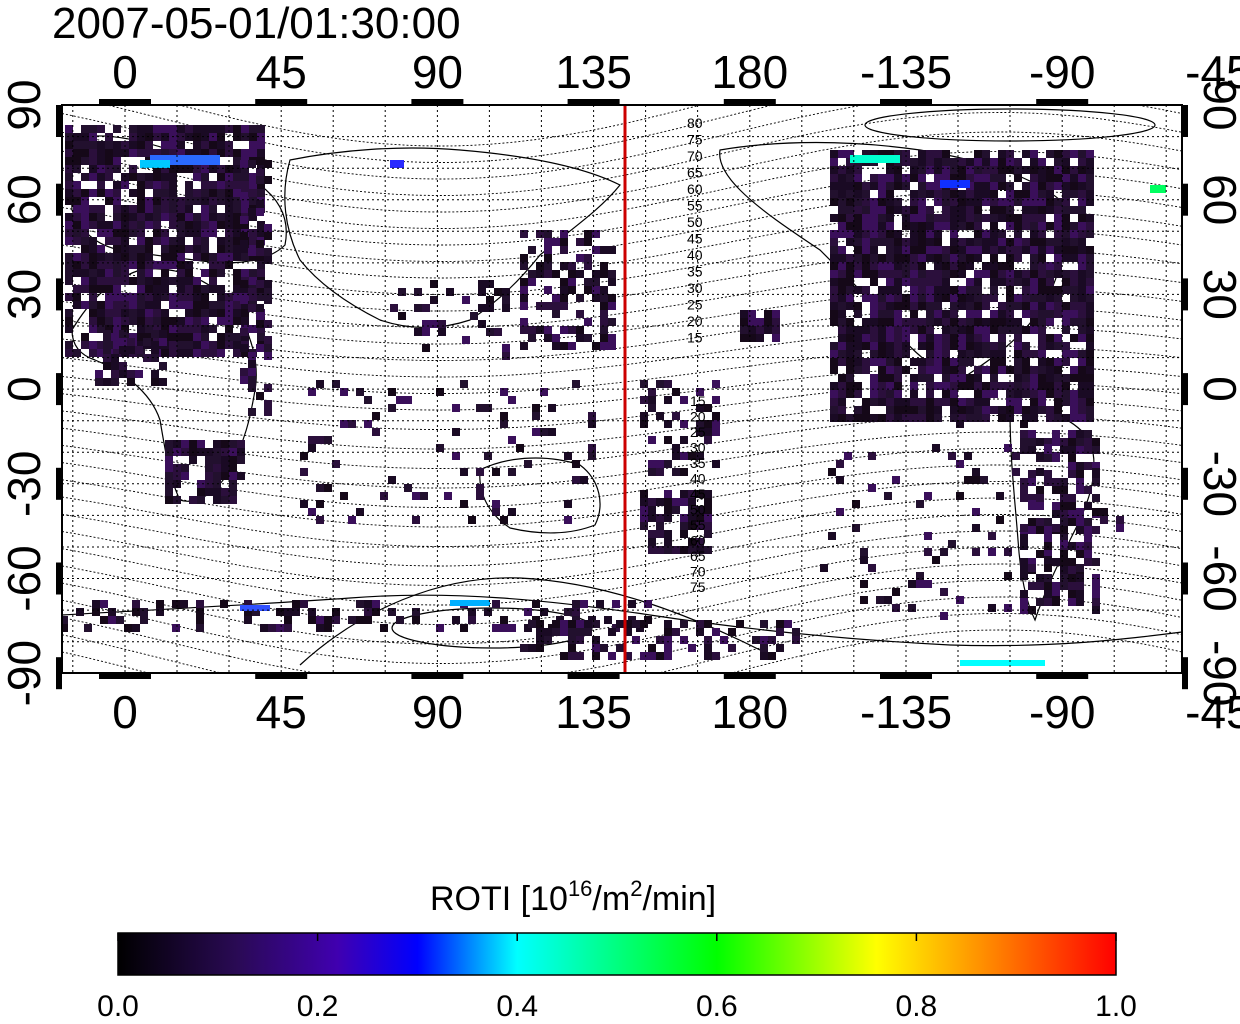 This screenshot has height=1024, width=1240. What do you see at coordinates (698, 448) in the screenshot?
I see `contour-label: 30` at bounding box center [698, 448].